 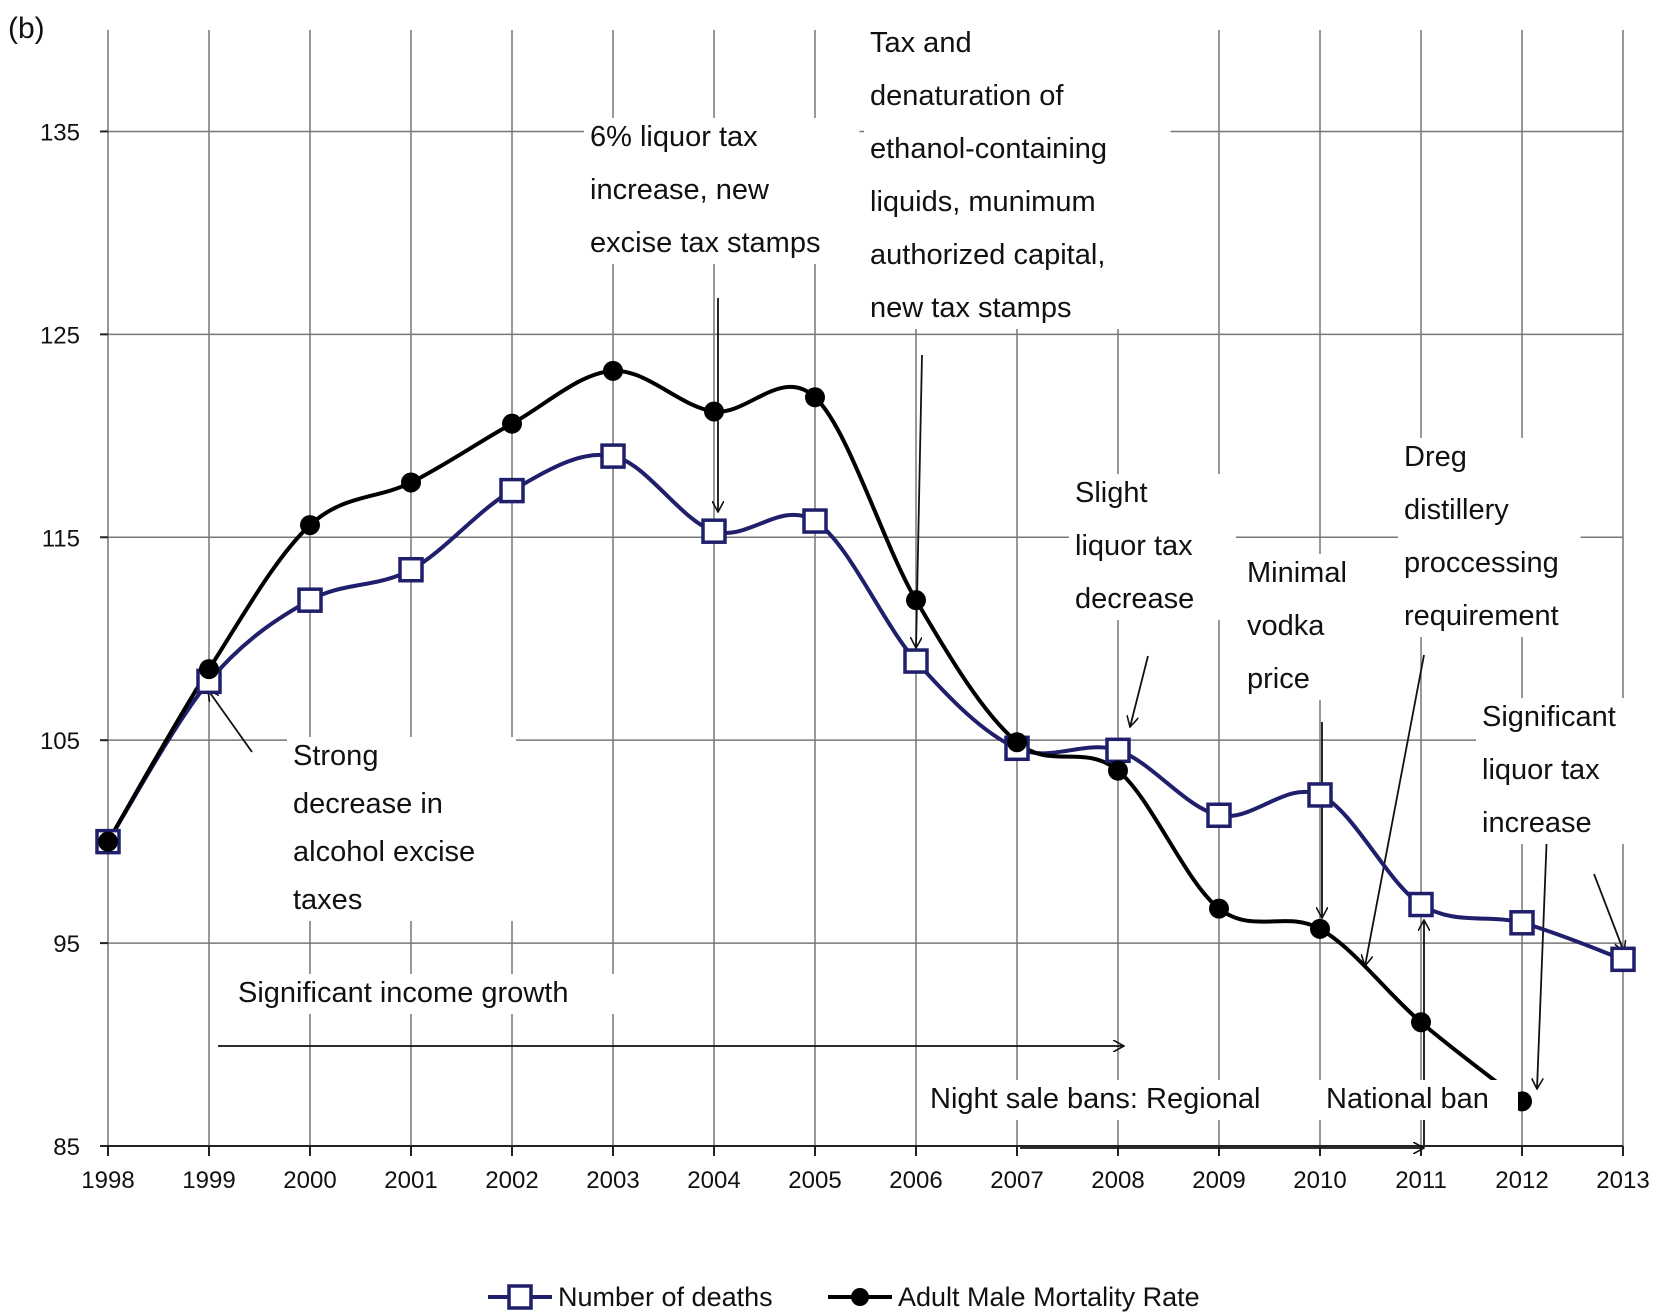 What do you see at coordinates (1456, 510) in the screenshot?
I see `annotation-text-line: distillery` at bounding box center [1456, 510].